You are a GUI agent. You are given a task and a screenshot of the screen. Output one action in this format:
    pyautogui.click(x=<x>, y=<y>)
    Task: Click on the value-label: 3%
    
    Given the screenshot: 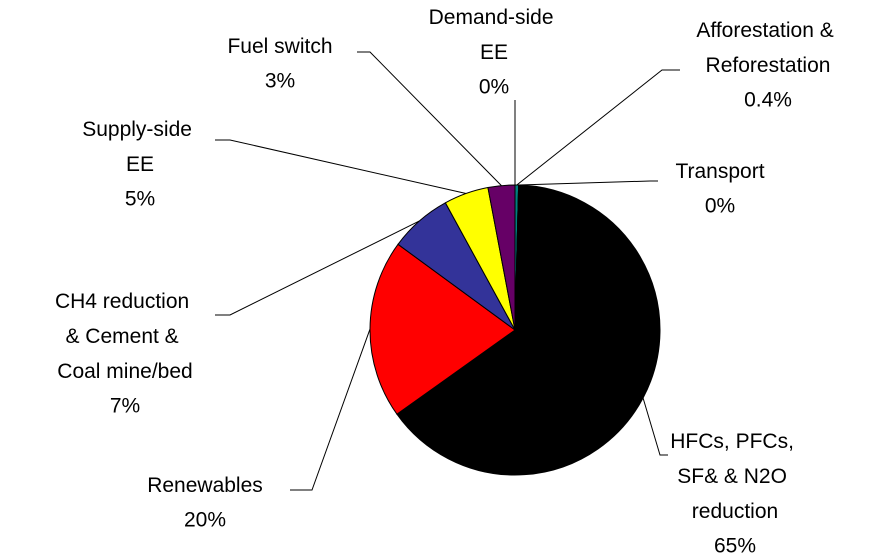 What is the action you would take?
    pyautogui.click(x=280, y=81)
    